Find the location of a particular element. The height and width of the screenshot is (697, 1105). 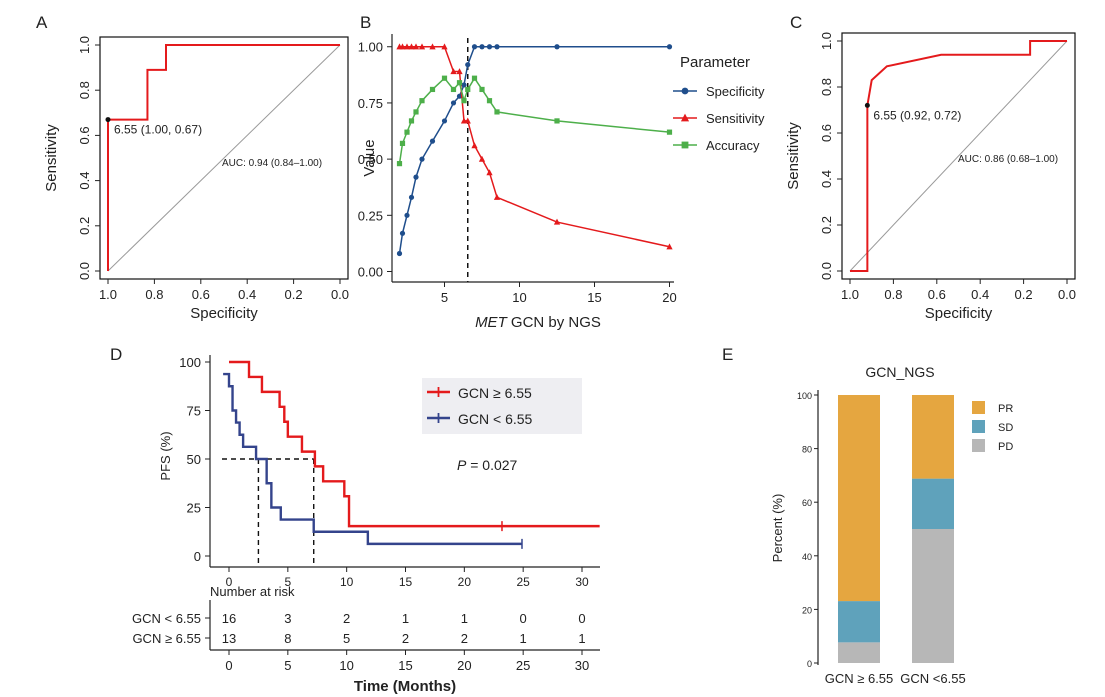

x-tick-label: 0.2 is located at coordinates (1024, 294).